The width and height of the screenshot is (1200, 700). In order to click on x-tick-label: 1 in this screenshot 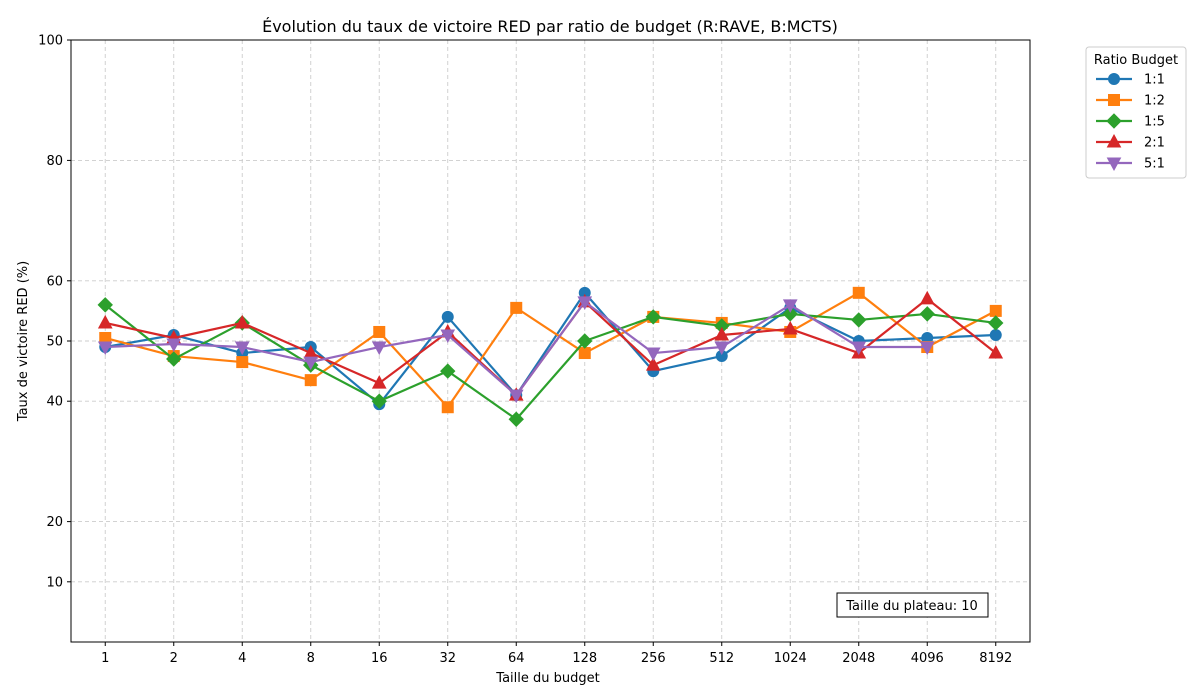, I will do `click(105, 658)`.